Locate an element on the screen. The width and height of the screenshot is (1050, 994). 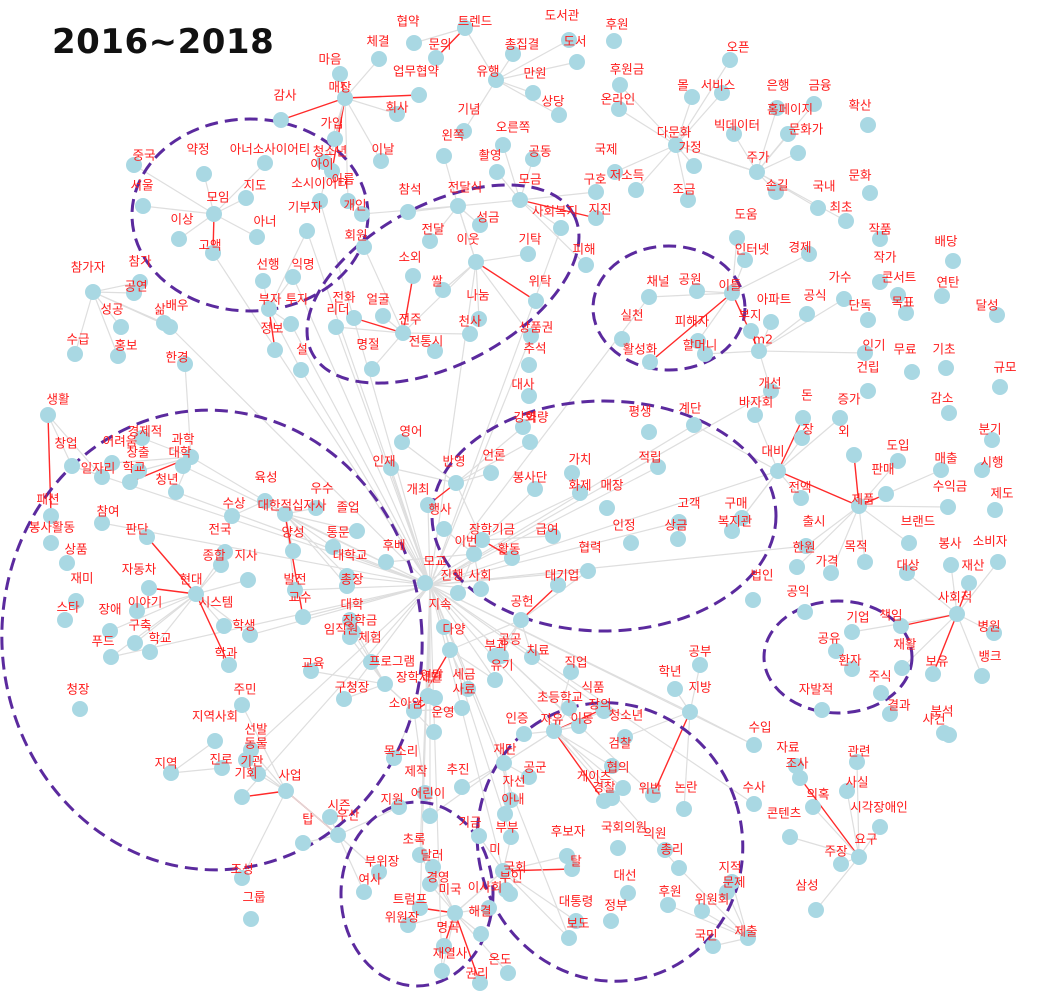
node-label: 주가 is located at coordinates (758, 157).